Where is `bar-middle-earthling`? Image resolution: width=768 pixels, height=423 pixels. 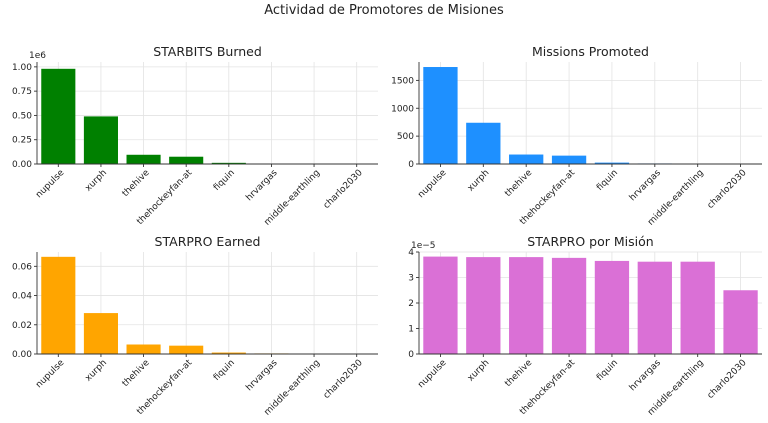 bar-middle-earthling is located at coordinates (697, 307).